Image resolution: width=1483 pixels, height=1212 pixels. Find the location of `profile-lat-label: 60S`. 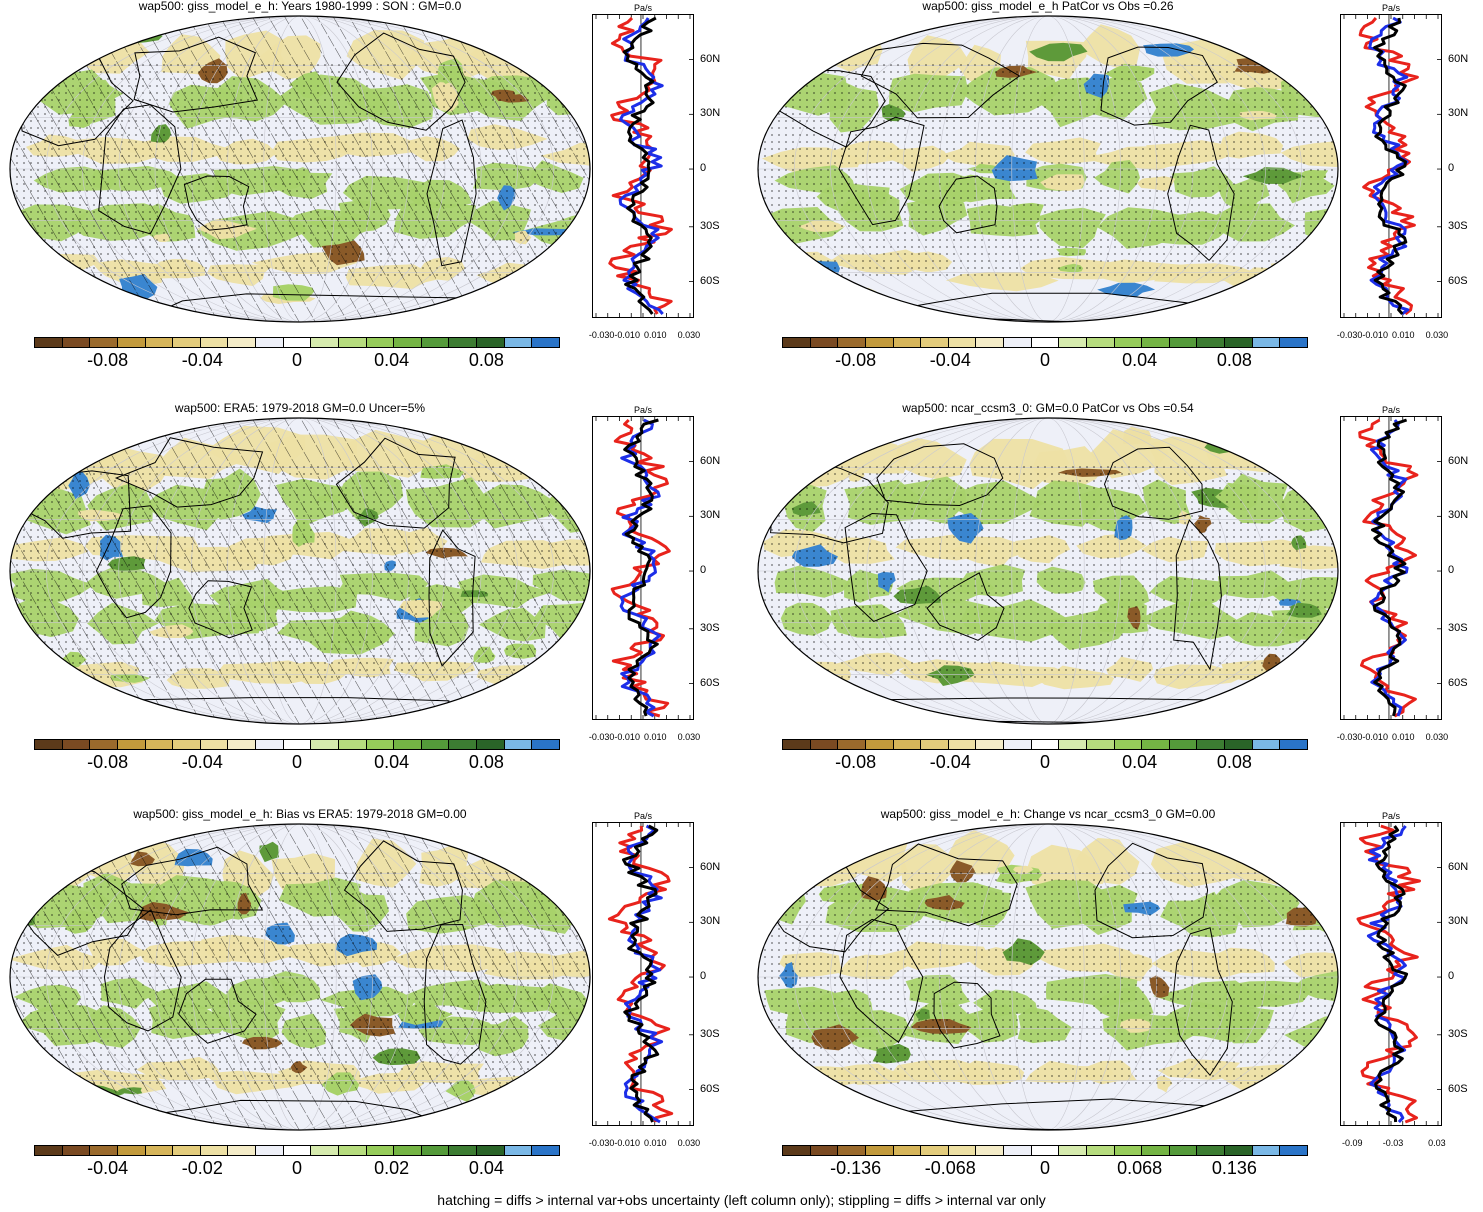

profile-lat-label: 60S is located at coordinates (710, 1088).